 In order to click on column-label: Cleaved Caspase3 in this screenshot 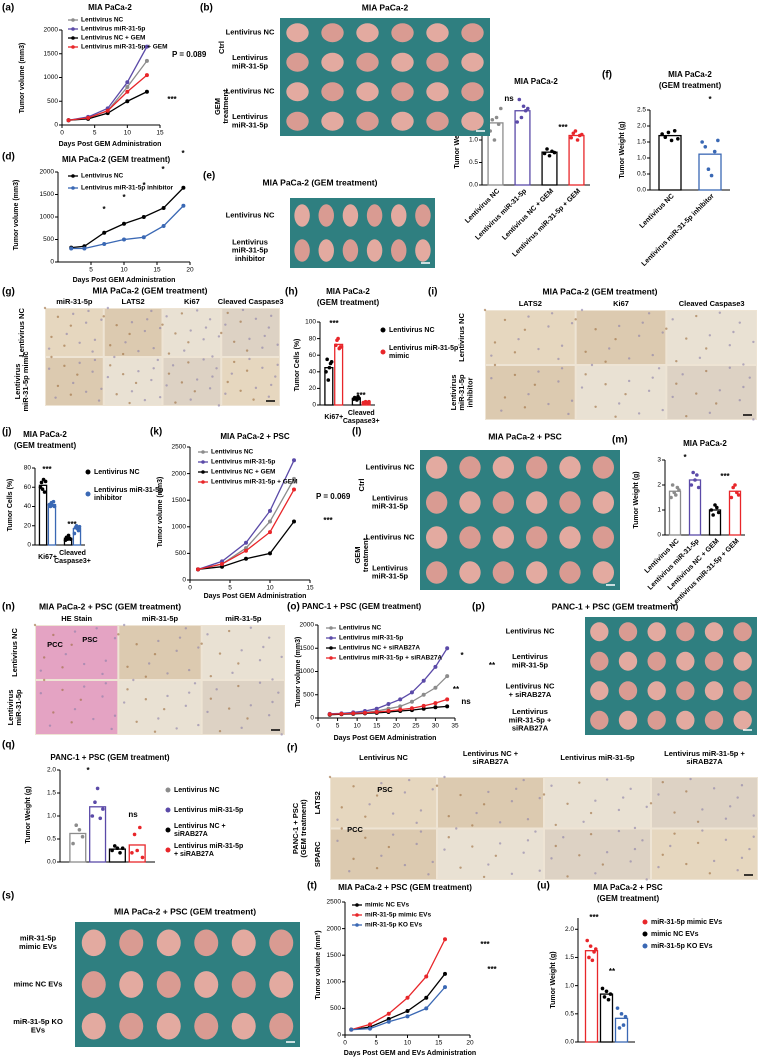, I will do `click(251, 301)`.